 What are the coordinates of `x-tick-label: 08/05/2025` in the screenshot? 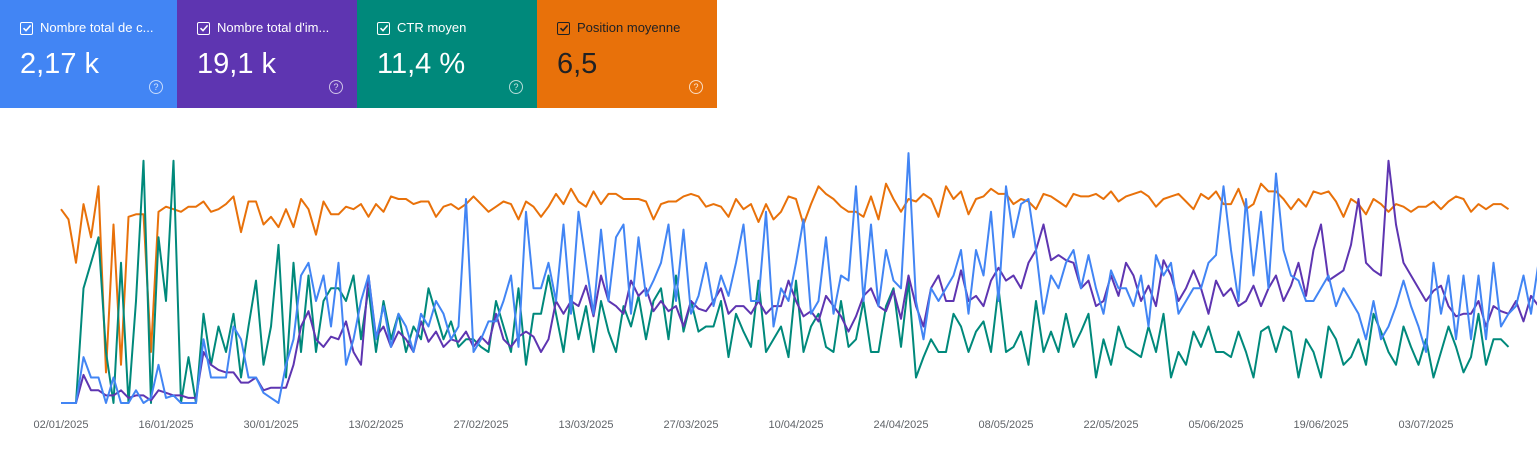 It's located at (1005, 425).